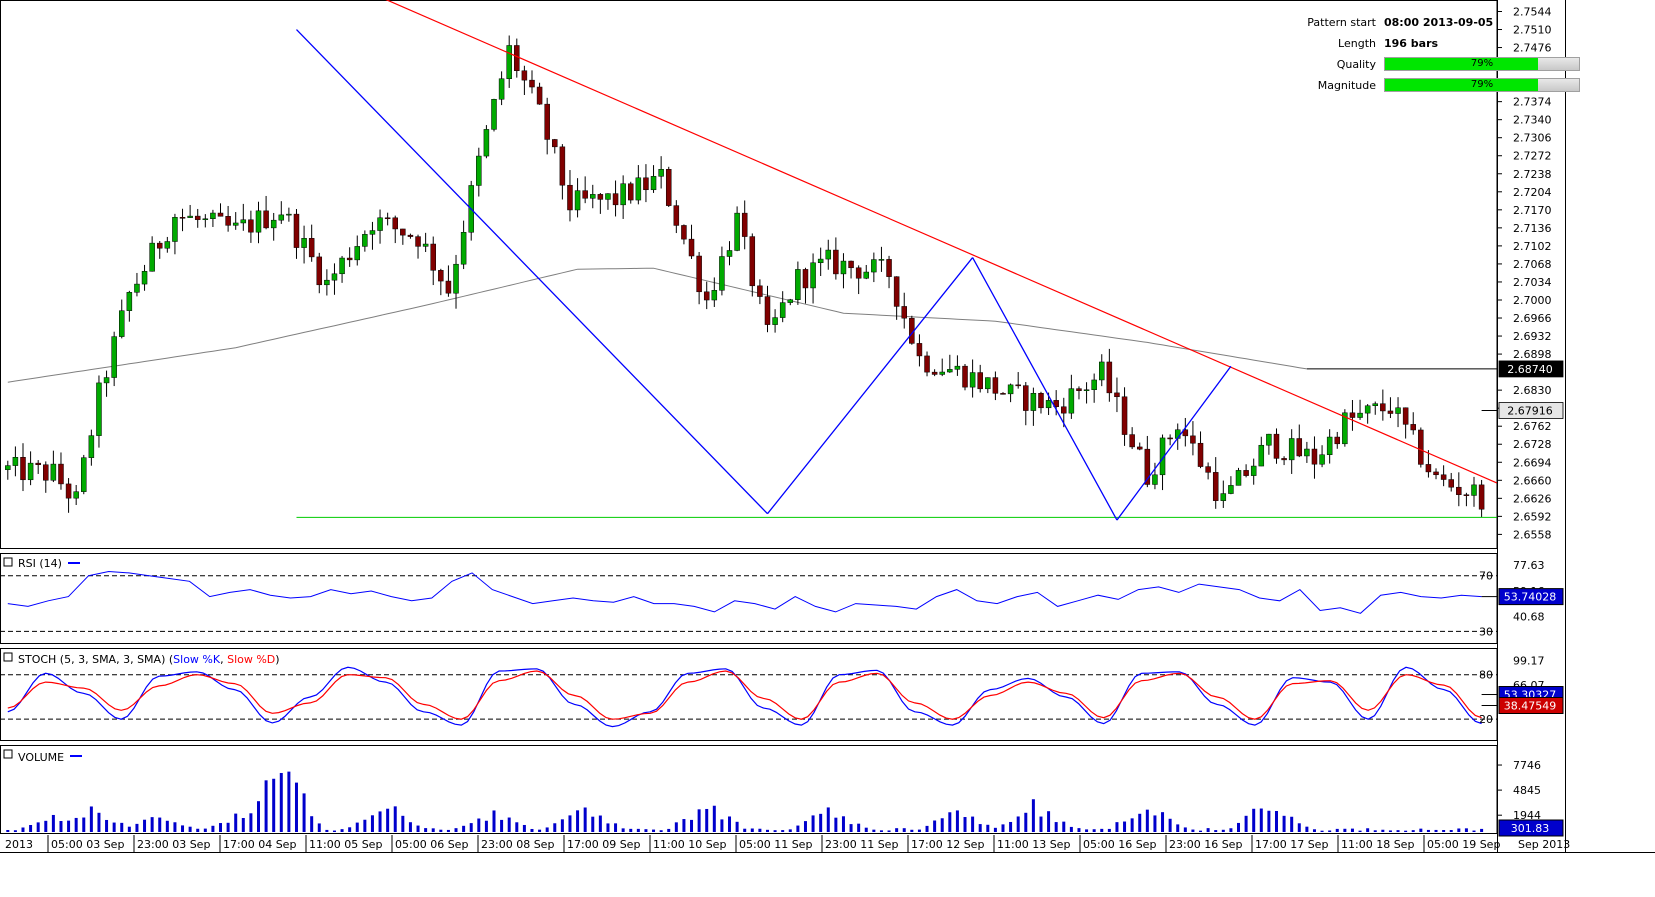  What do you see at coordinates (1430, 22) in the screenshot?
I see `pattern-start-row: Pattern start 08:00 2013-09-05` at bounding box center [1430, 22].